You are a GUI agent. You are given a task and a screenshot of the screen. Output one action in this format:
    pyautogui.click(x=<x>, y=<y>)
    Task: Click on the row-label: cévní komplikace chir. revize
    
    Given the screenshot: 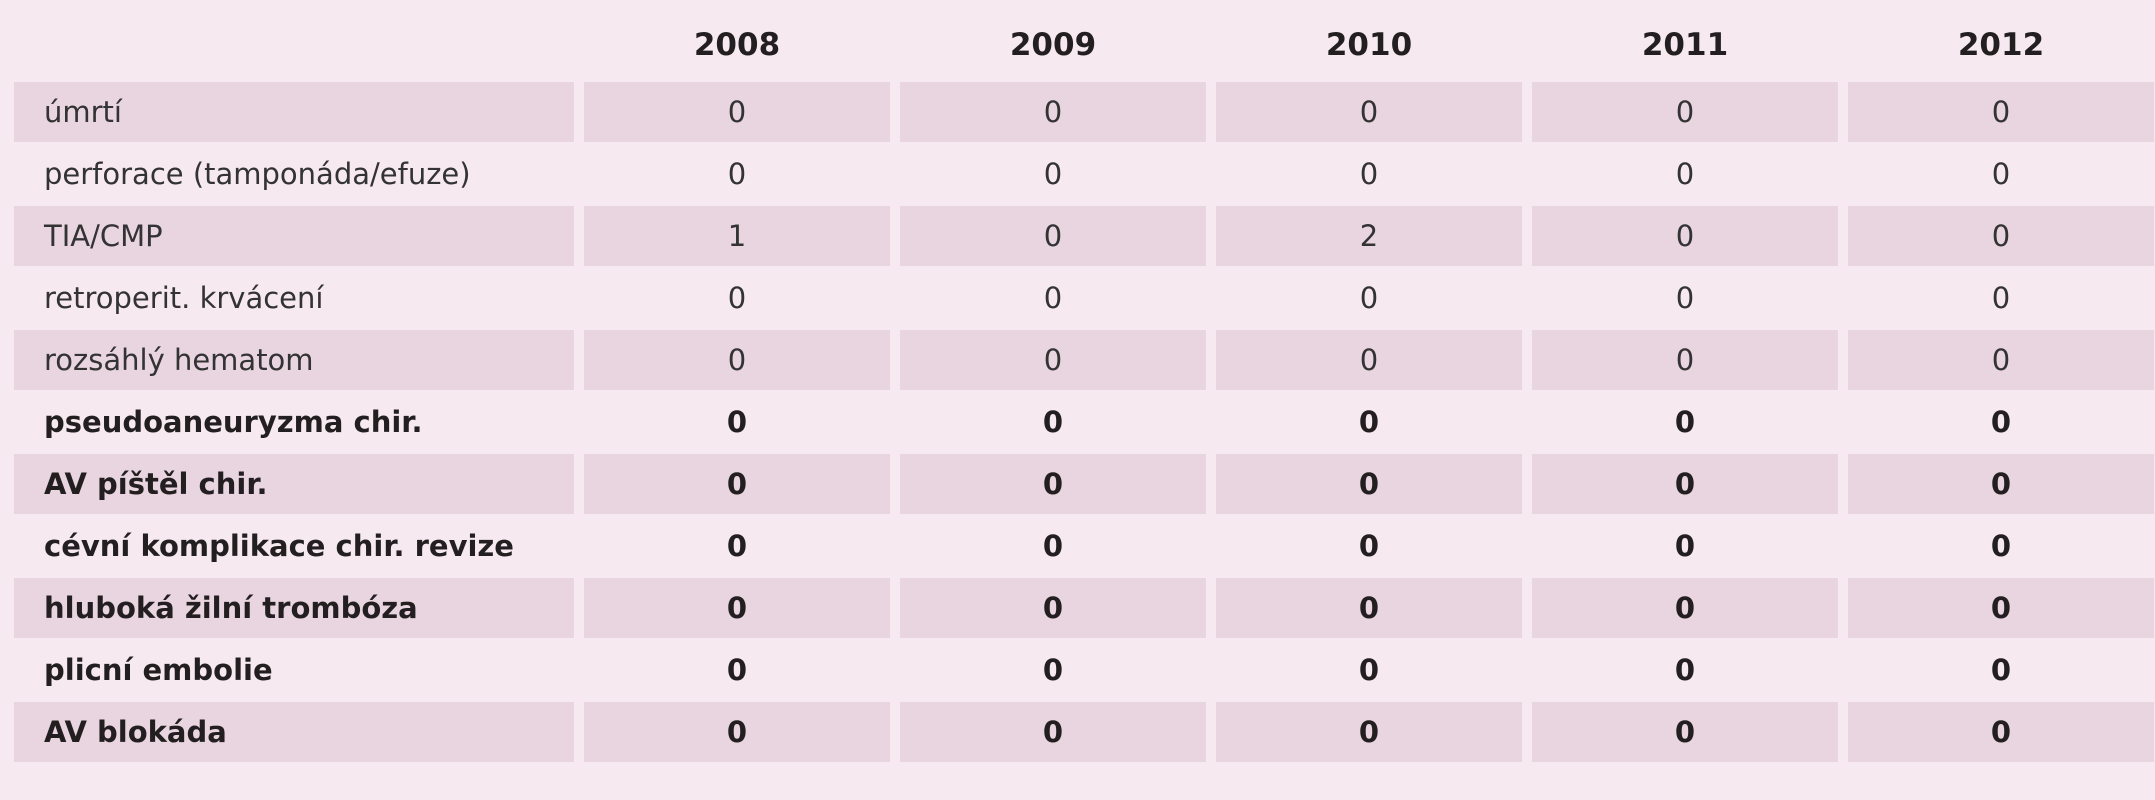 What is the action you would take?
    pyautogui.click(x=279, y=546)
    